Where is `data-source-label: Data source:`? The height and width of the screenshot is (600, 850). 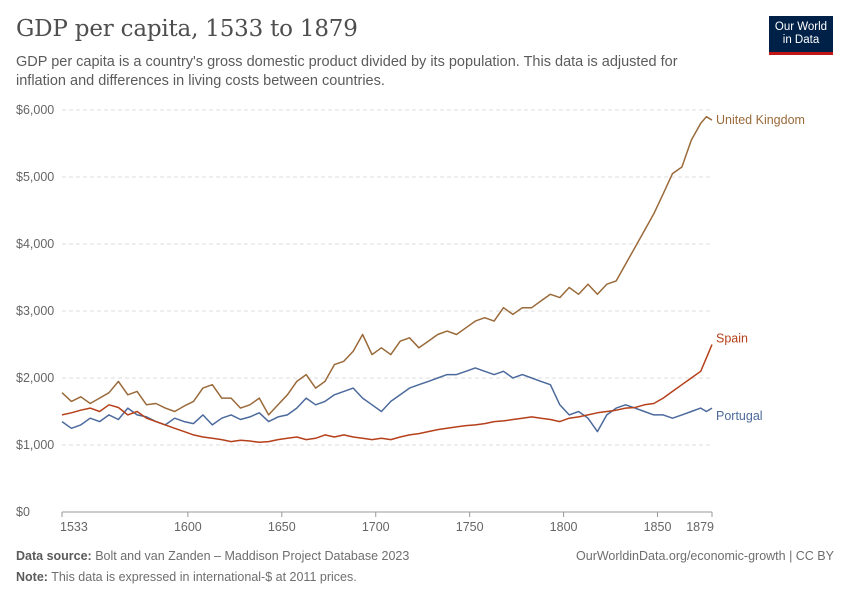
data-source-label: Data source: is located at coordinates (54, 556).